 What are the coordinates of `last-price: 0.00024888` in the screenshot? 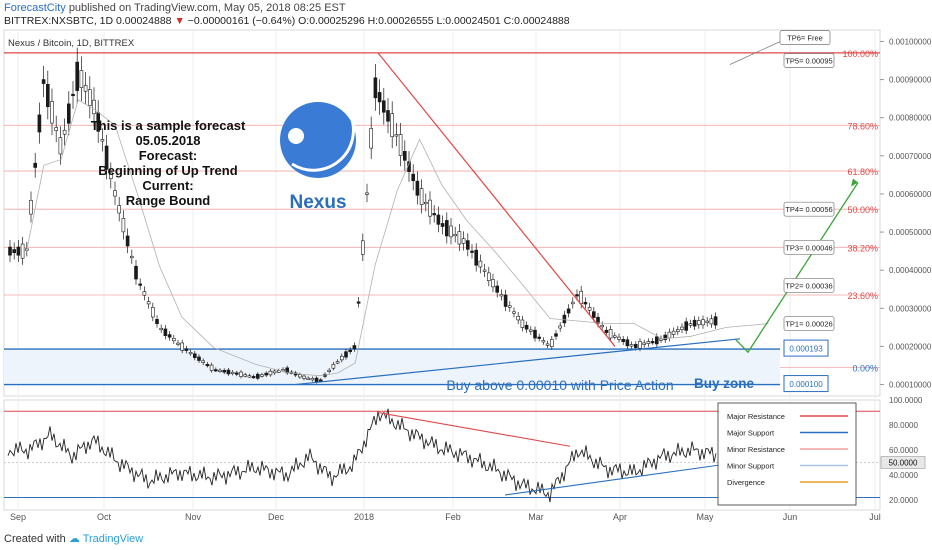 It's located at (144, 21).